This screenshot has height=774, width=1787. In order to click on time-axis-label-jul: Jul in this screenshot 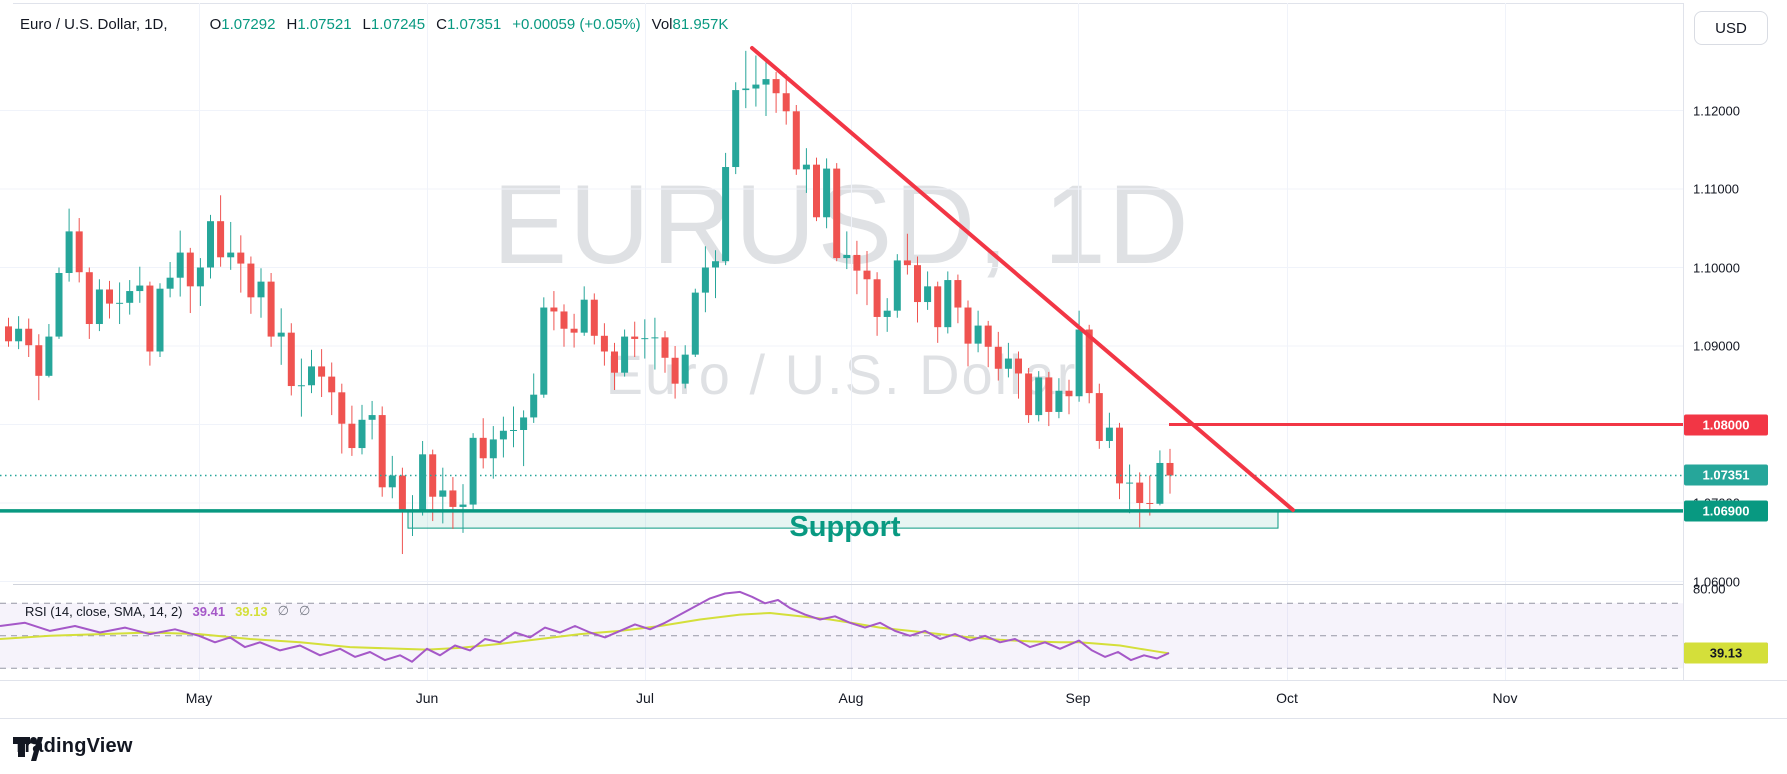, I will do `click(645, 698)`.